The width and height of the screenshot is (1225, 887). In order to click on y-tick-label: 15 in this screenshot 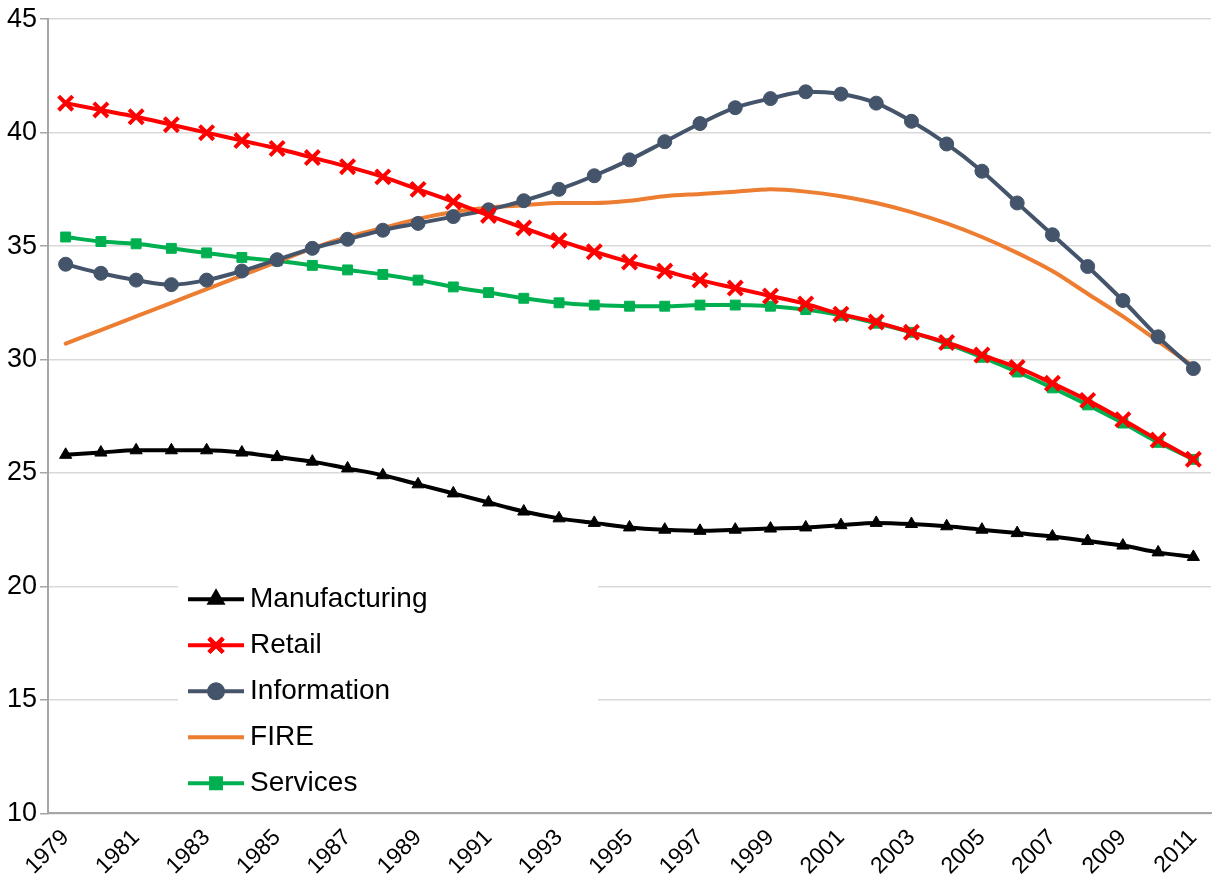, I will do `click(22, 698)`.